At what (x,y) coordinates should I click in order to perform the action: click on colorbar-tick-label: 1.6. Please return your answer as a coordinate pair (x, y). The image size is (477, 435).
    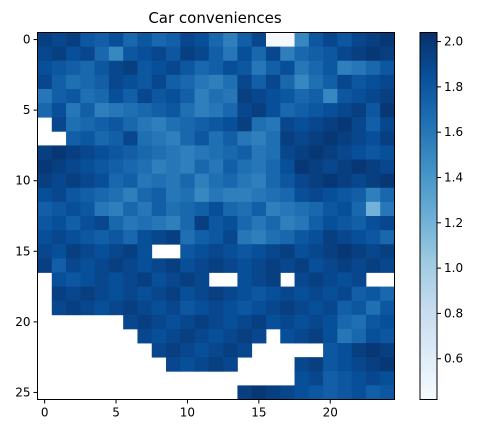
    Looking at the image, I should click on (453, 132).